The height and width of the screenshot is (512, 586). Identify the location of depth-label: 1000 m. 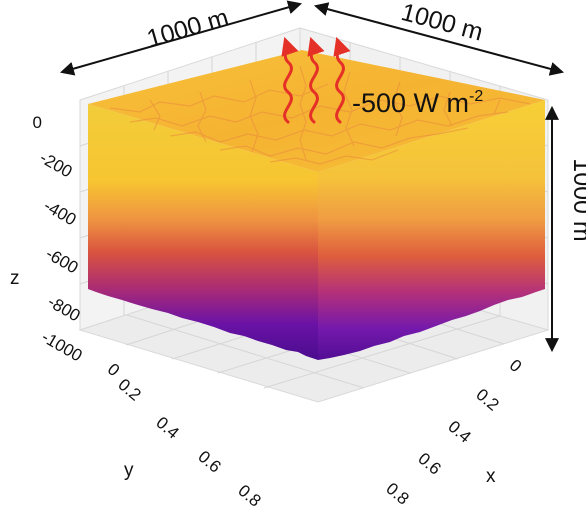
(577, 199).